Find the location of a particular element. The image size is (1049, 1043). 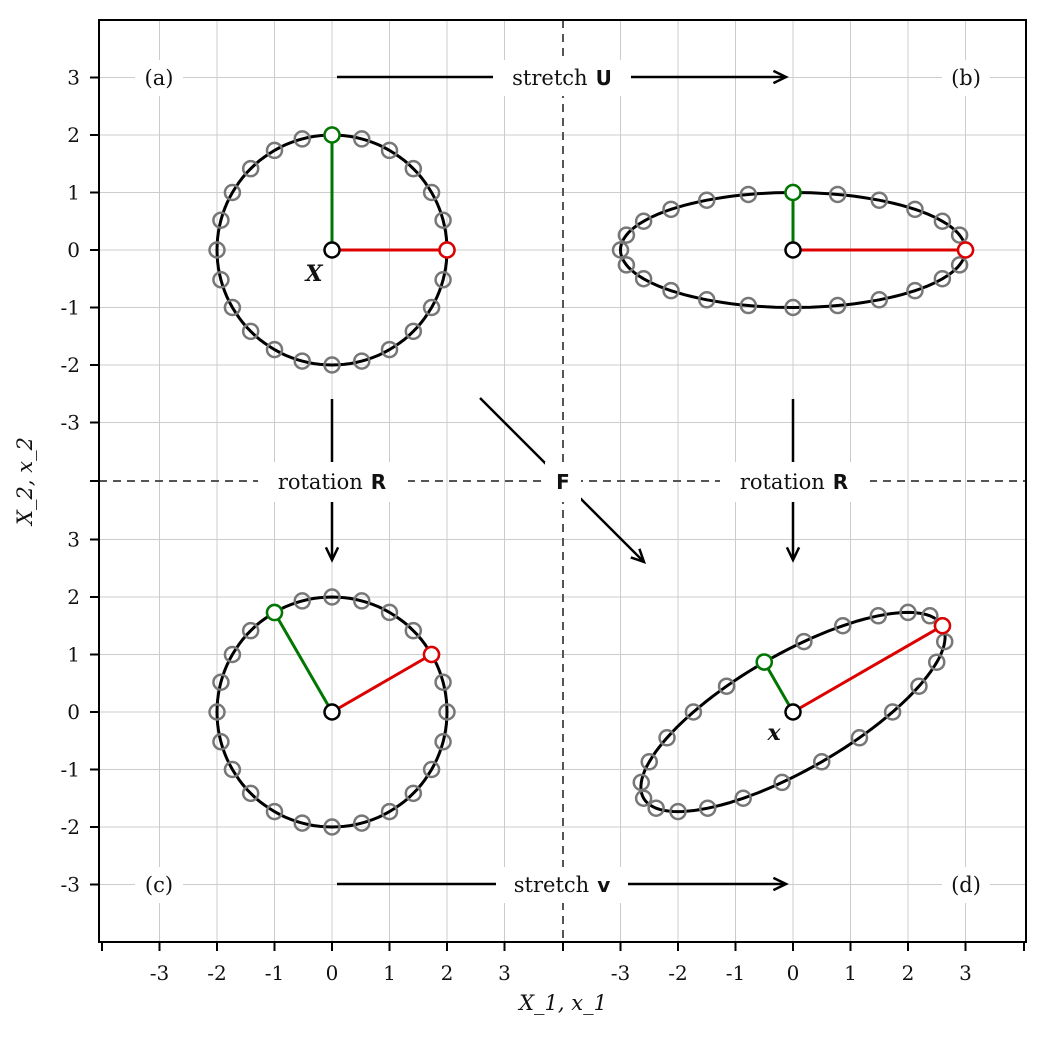

stretch-u-label: stretch U is located at coordinates (562, 78).